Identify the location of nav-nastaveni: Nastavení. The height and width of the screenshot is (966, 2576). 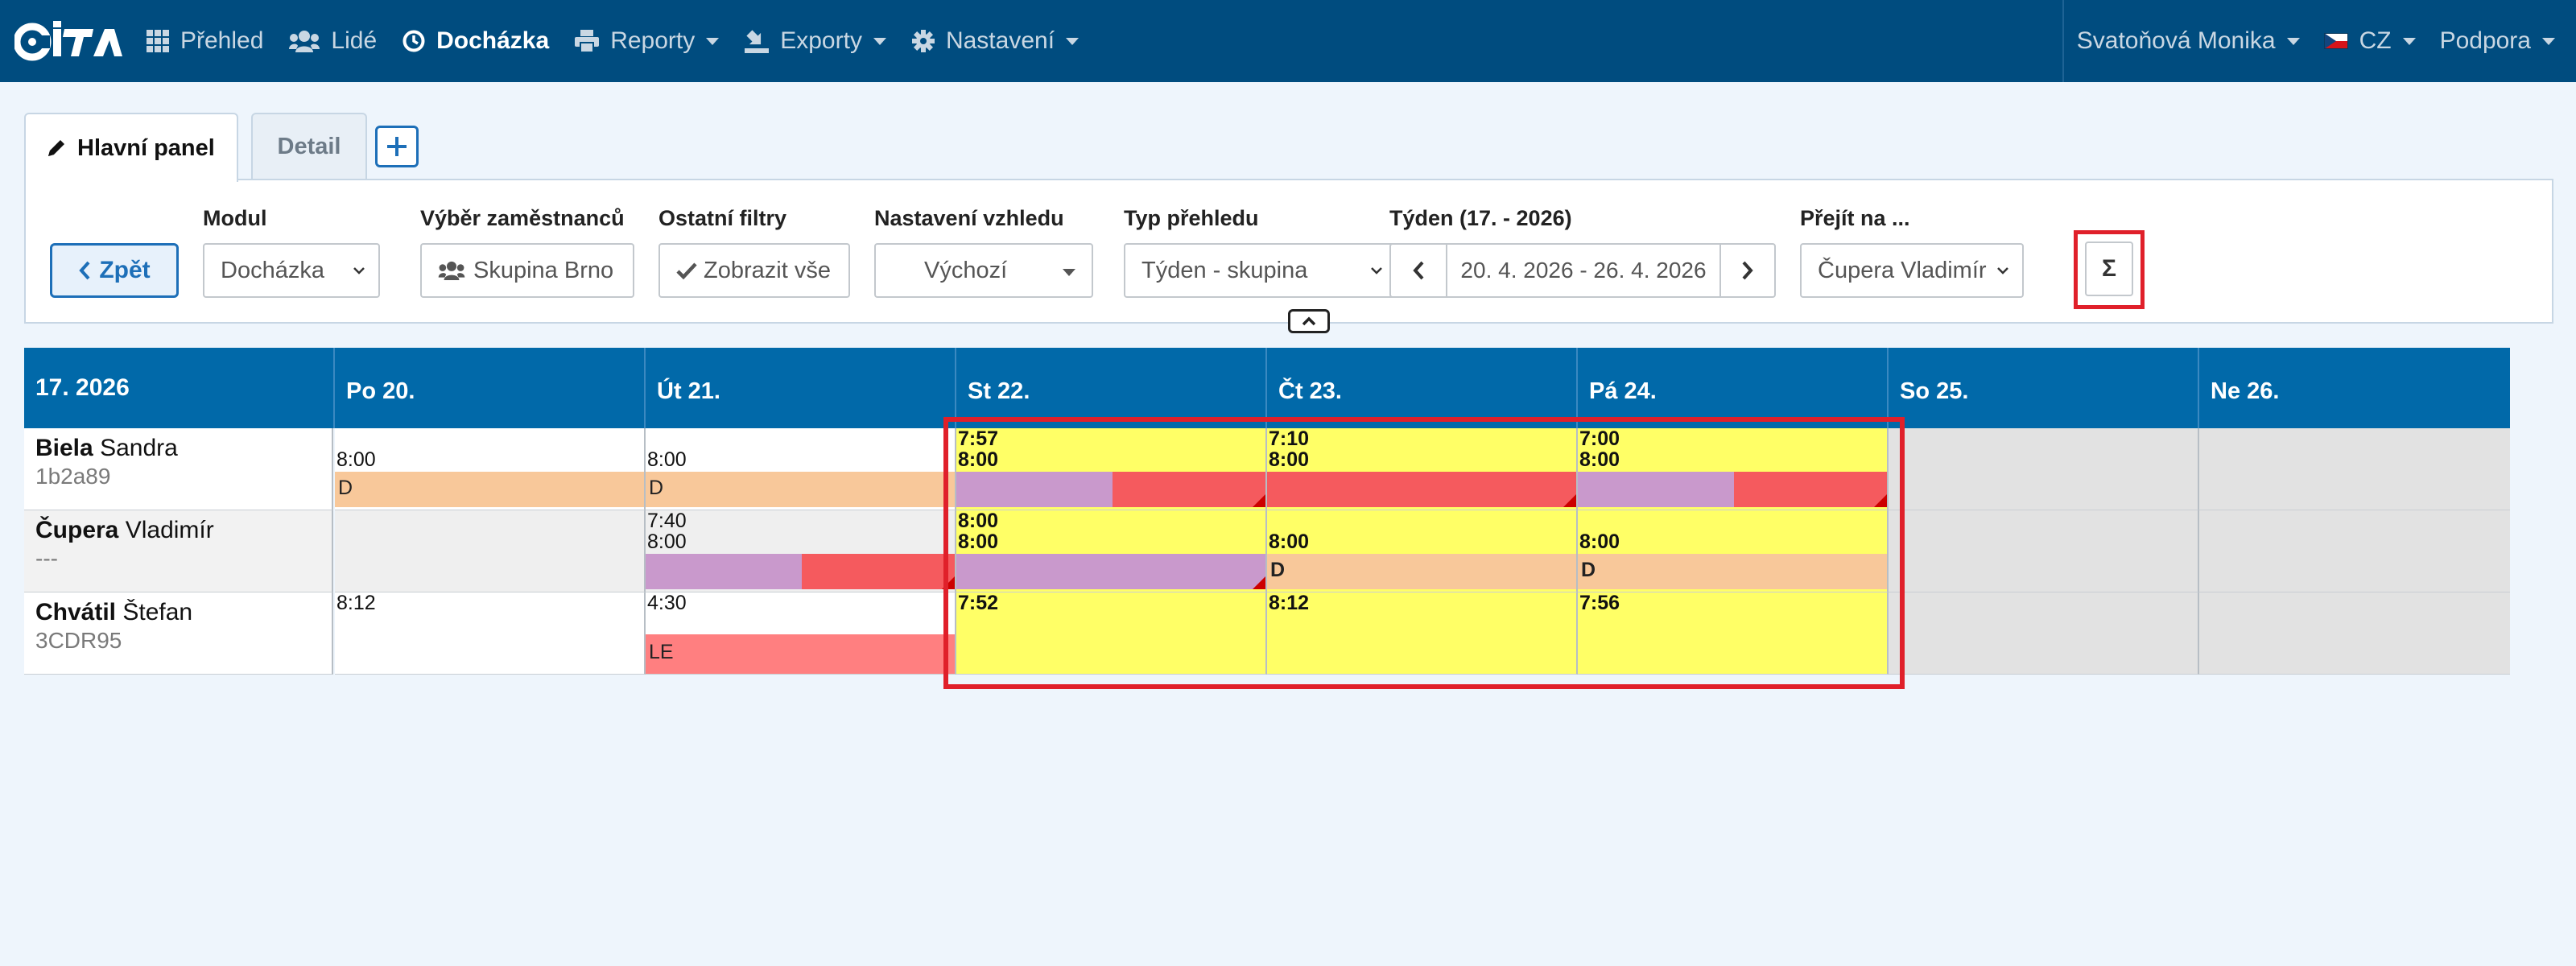
(995, 41).